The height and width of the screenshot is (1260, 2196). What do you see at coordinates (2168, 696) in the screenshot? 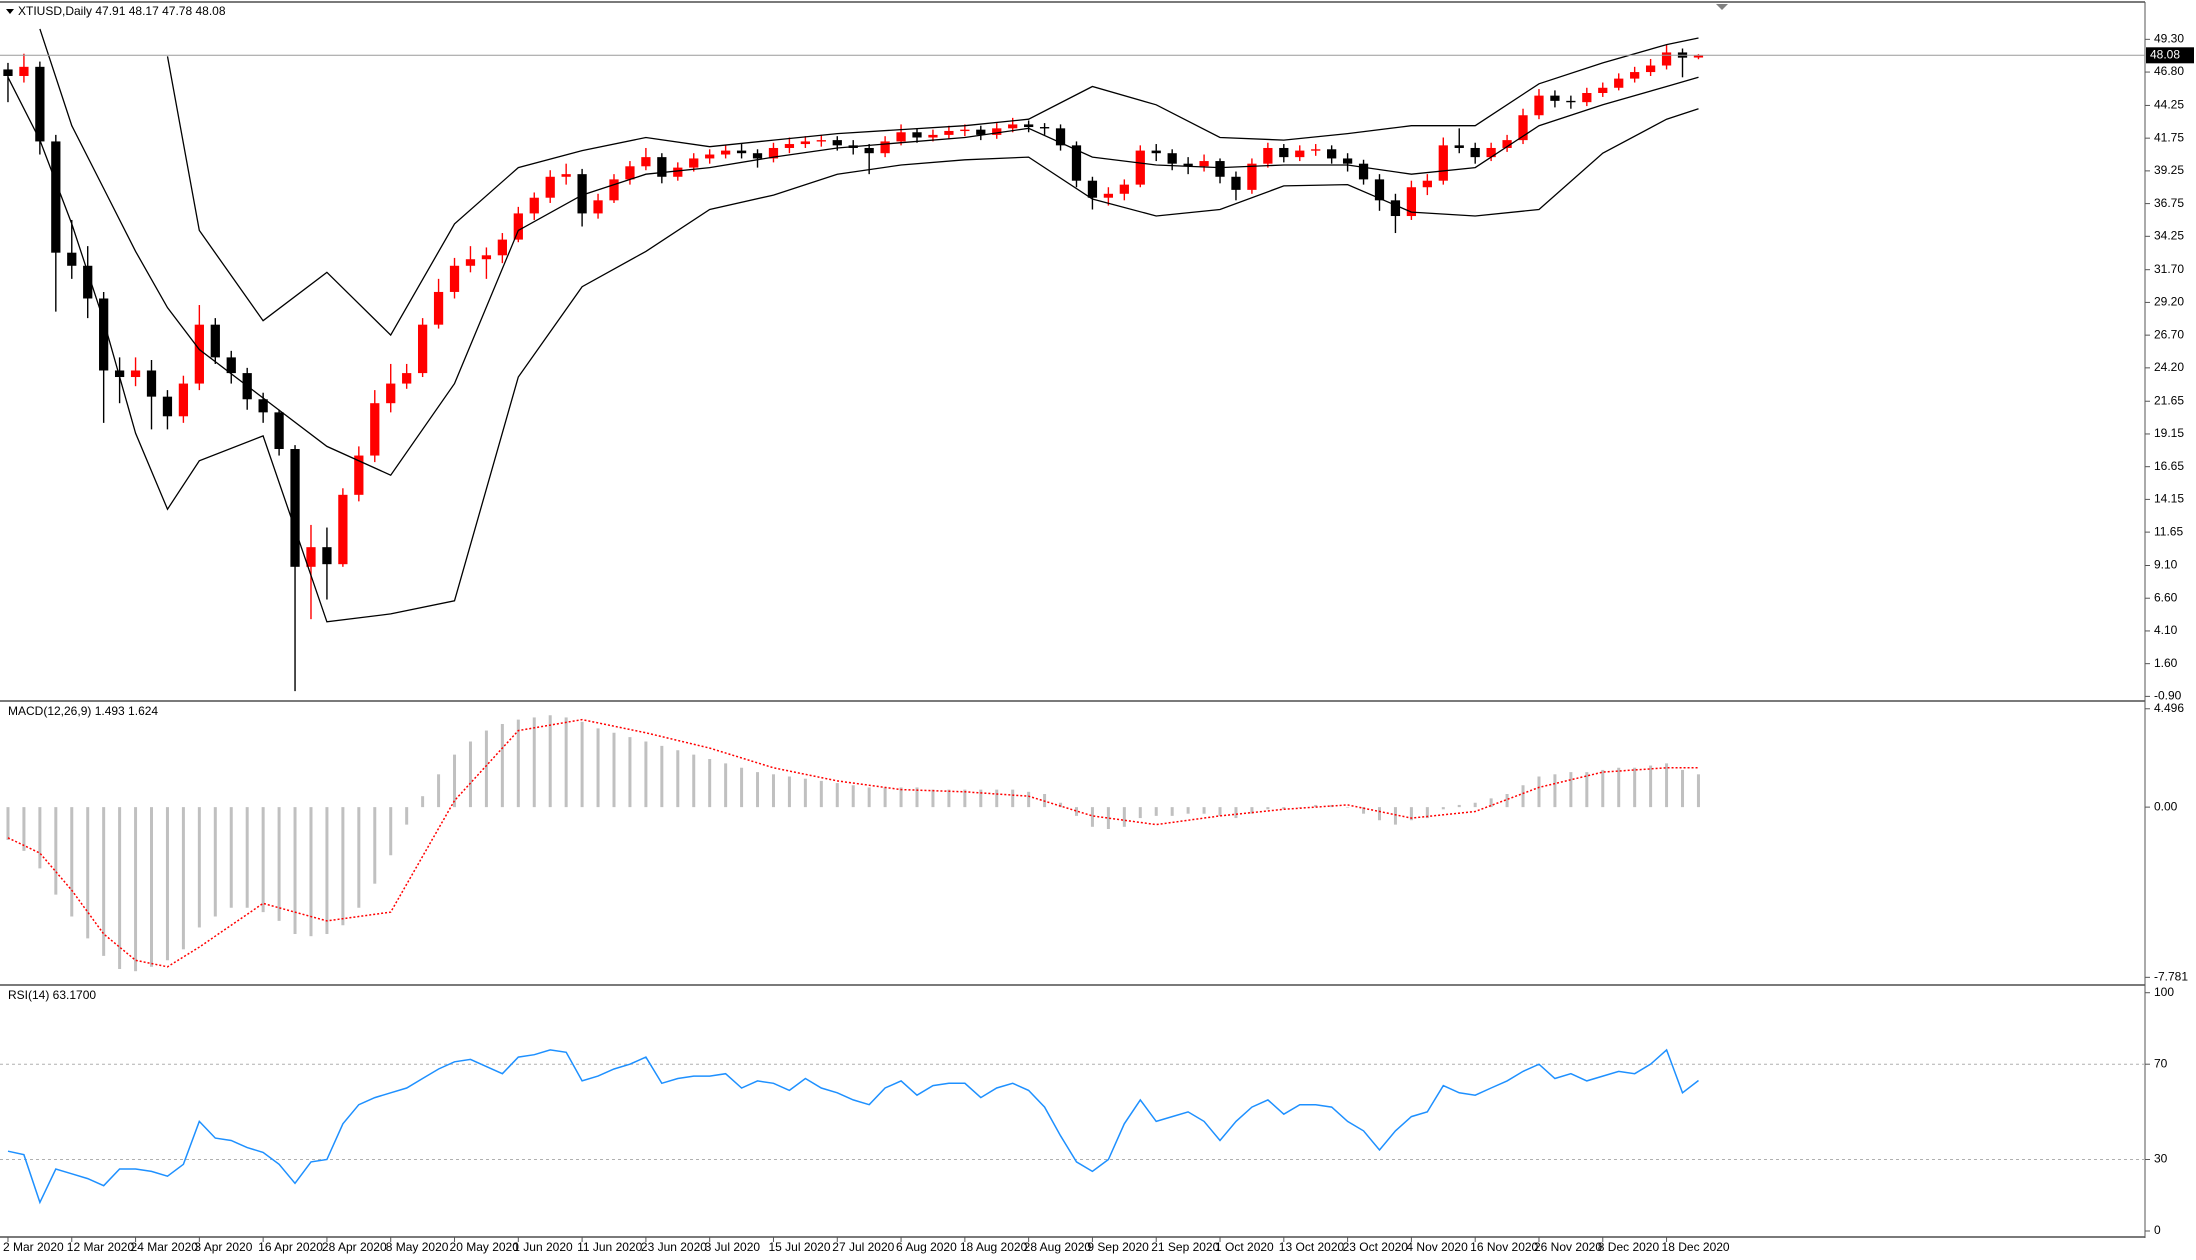
I see `y-tick-label: -0.90` at bounding box center [2168, 696].